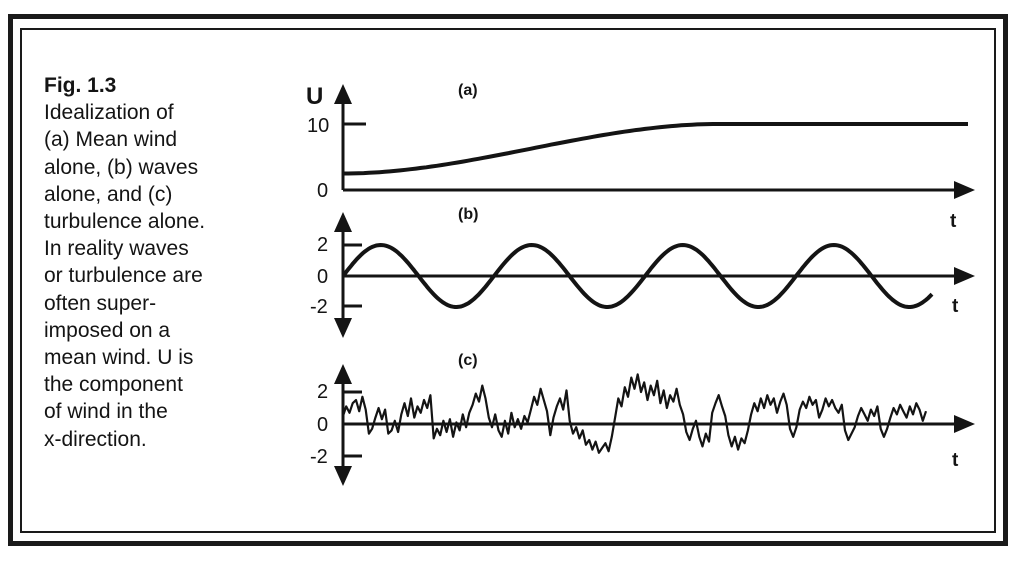  Describe the element at coordinates (964, 424) in the screenshot. I see `panel-c-x-arrow-icon` at that location.